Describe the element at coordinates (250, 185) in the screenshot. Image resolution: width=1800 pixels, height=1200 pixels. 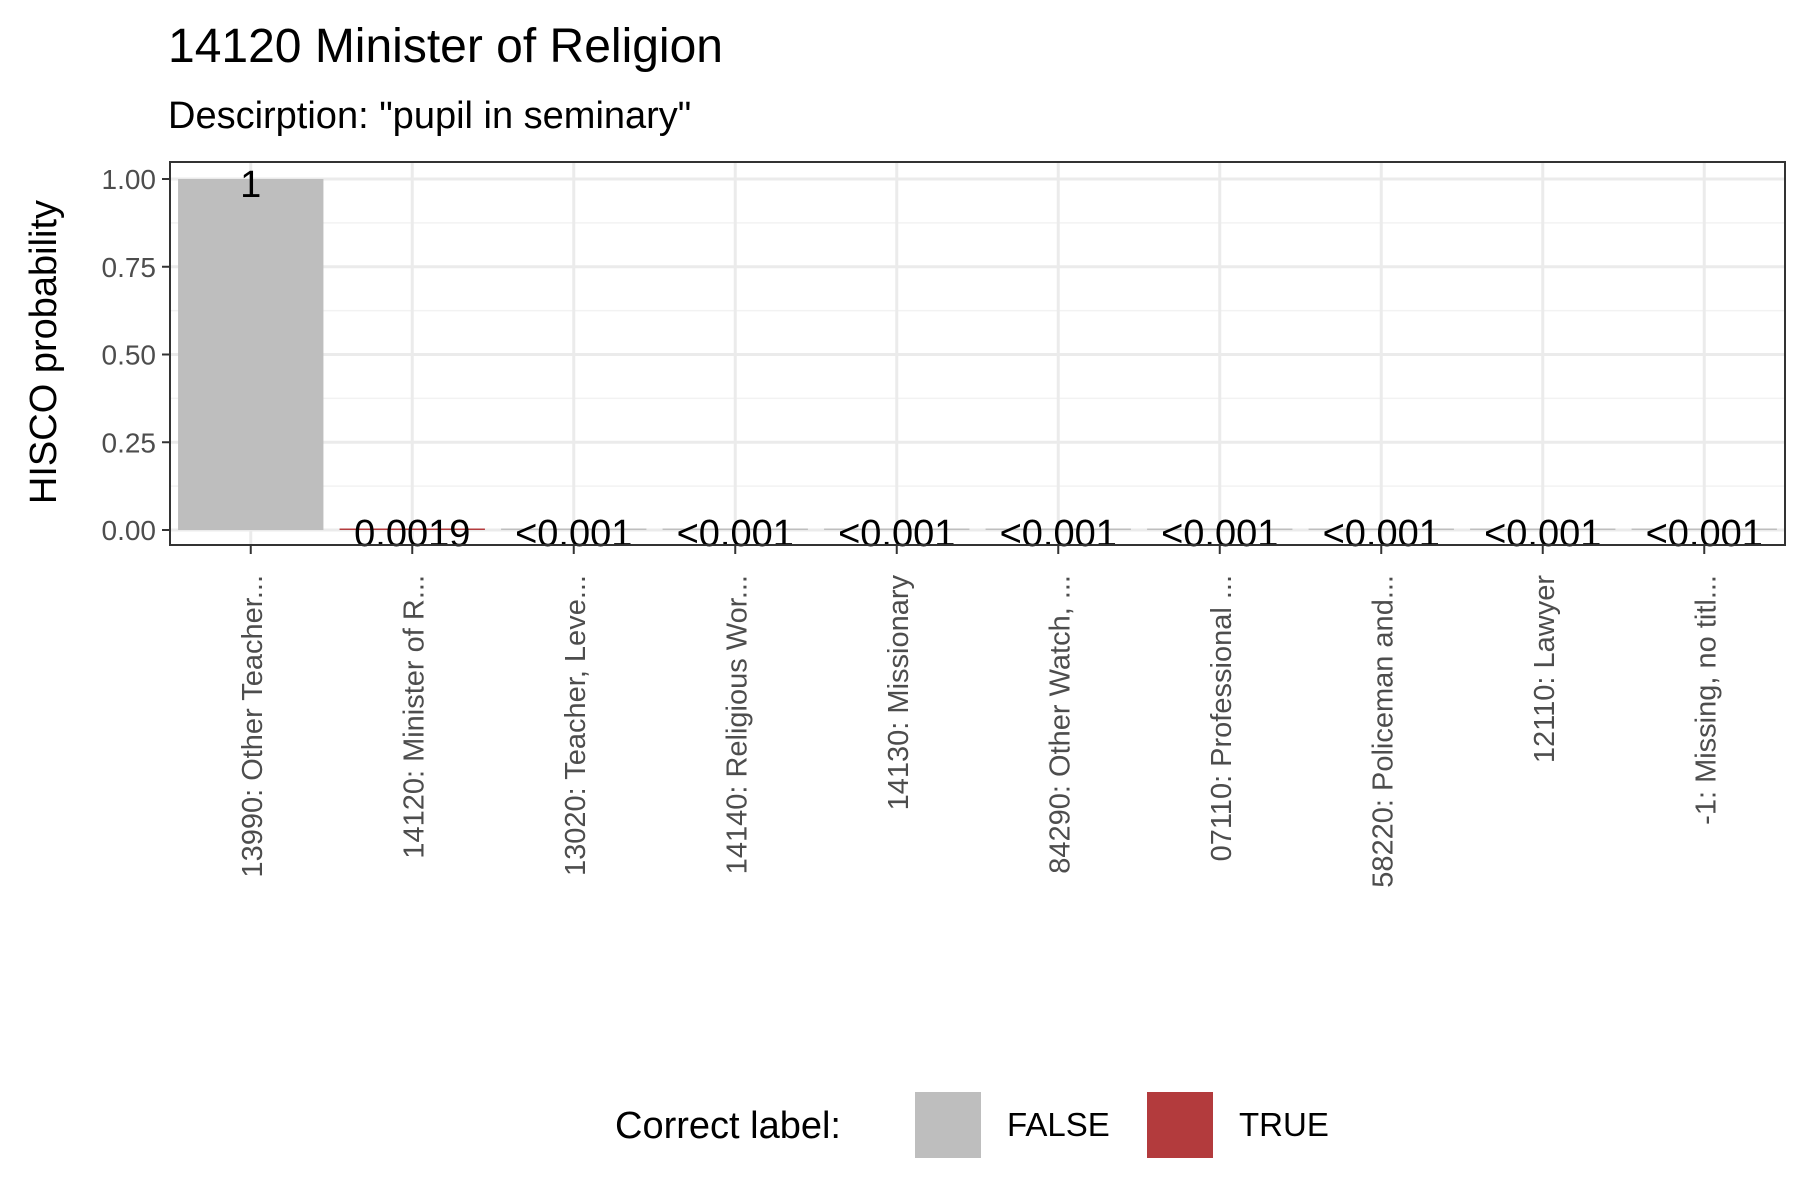
I see `bar-value-label: 1` at that location.